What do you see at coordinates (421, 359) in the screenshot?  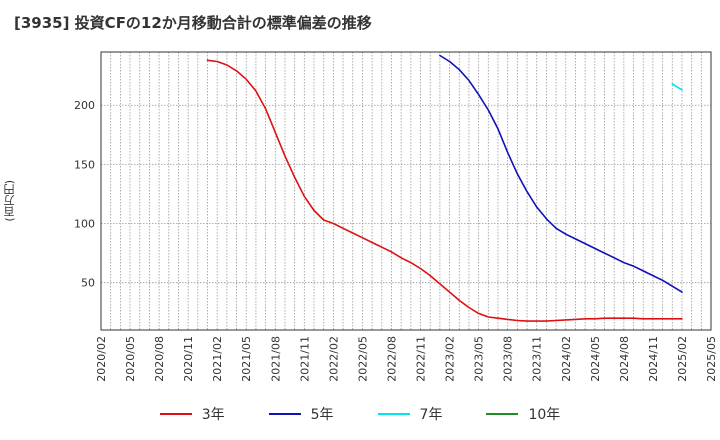 I see `x-tick-label: 2022/11` at bounding box center [421, 359].